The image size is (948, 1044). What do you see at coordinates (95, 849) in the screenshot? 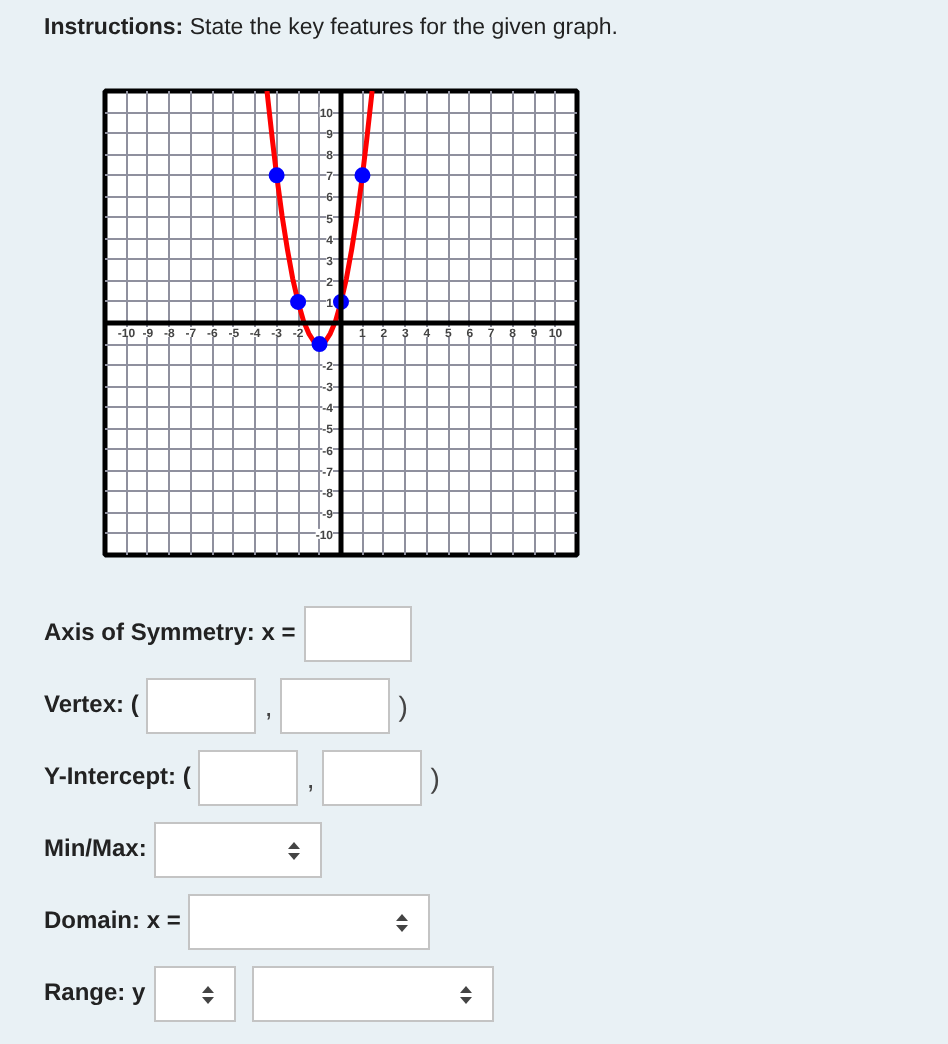
I see `text: Min/Max:` at bounding box center [95, 849].